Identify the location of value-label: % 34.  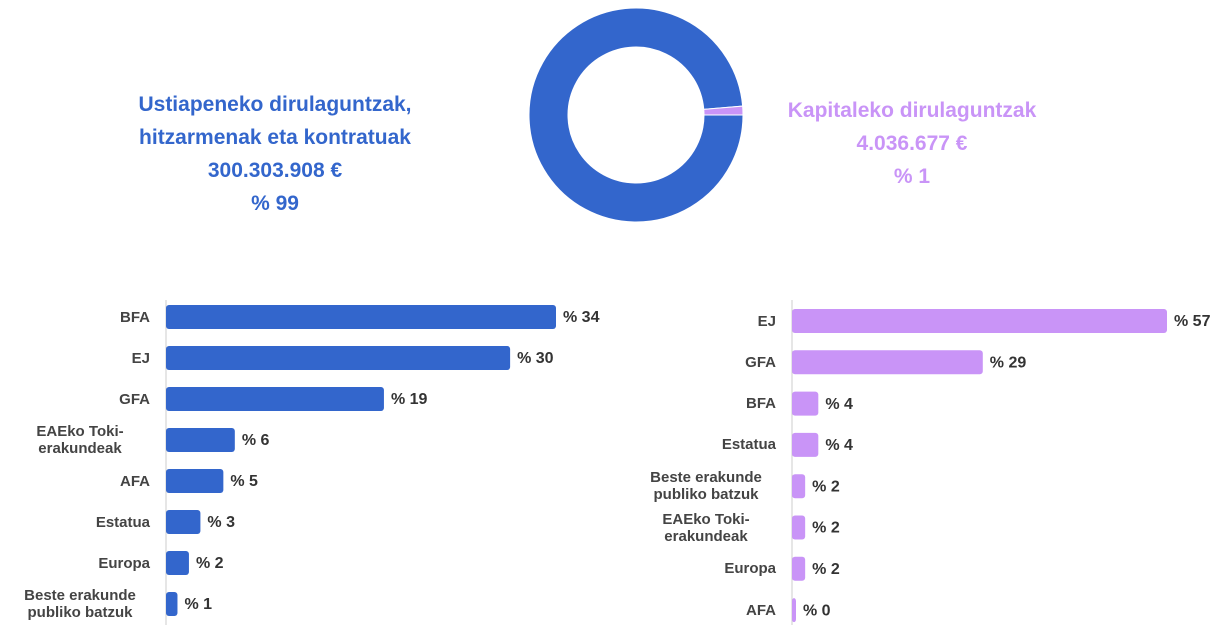
(581, 317).